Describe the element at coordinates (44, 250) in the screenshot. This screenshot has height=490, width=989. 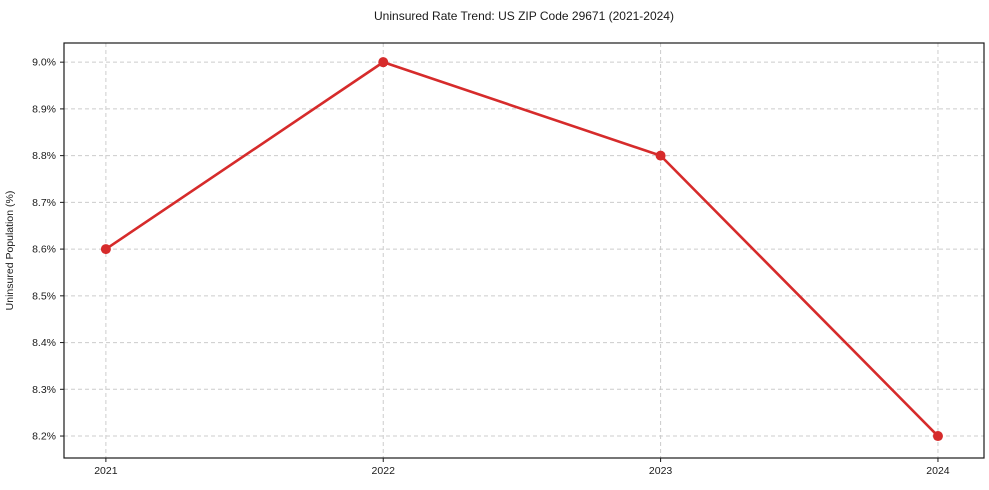
I see `y-tick-label: 8.6%` at that location.